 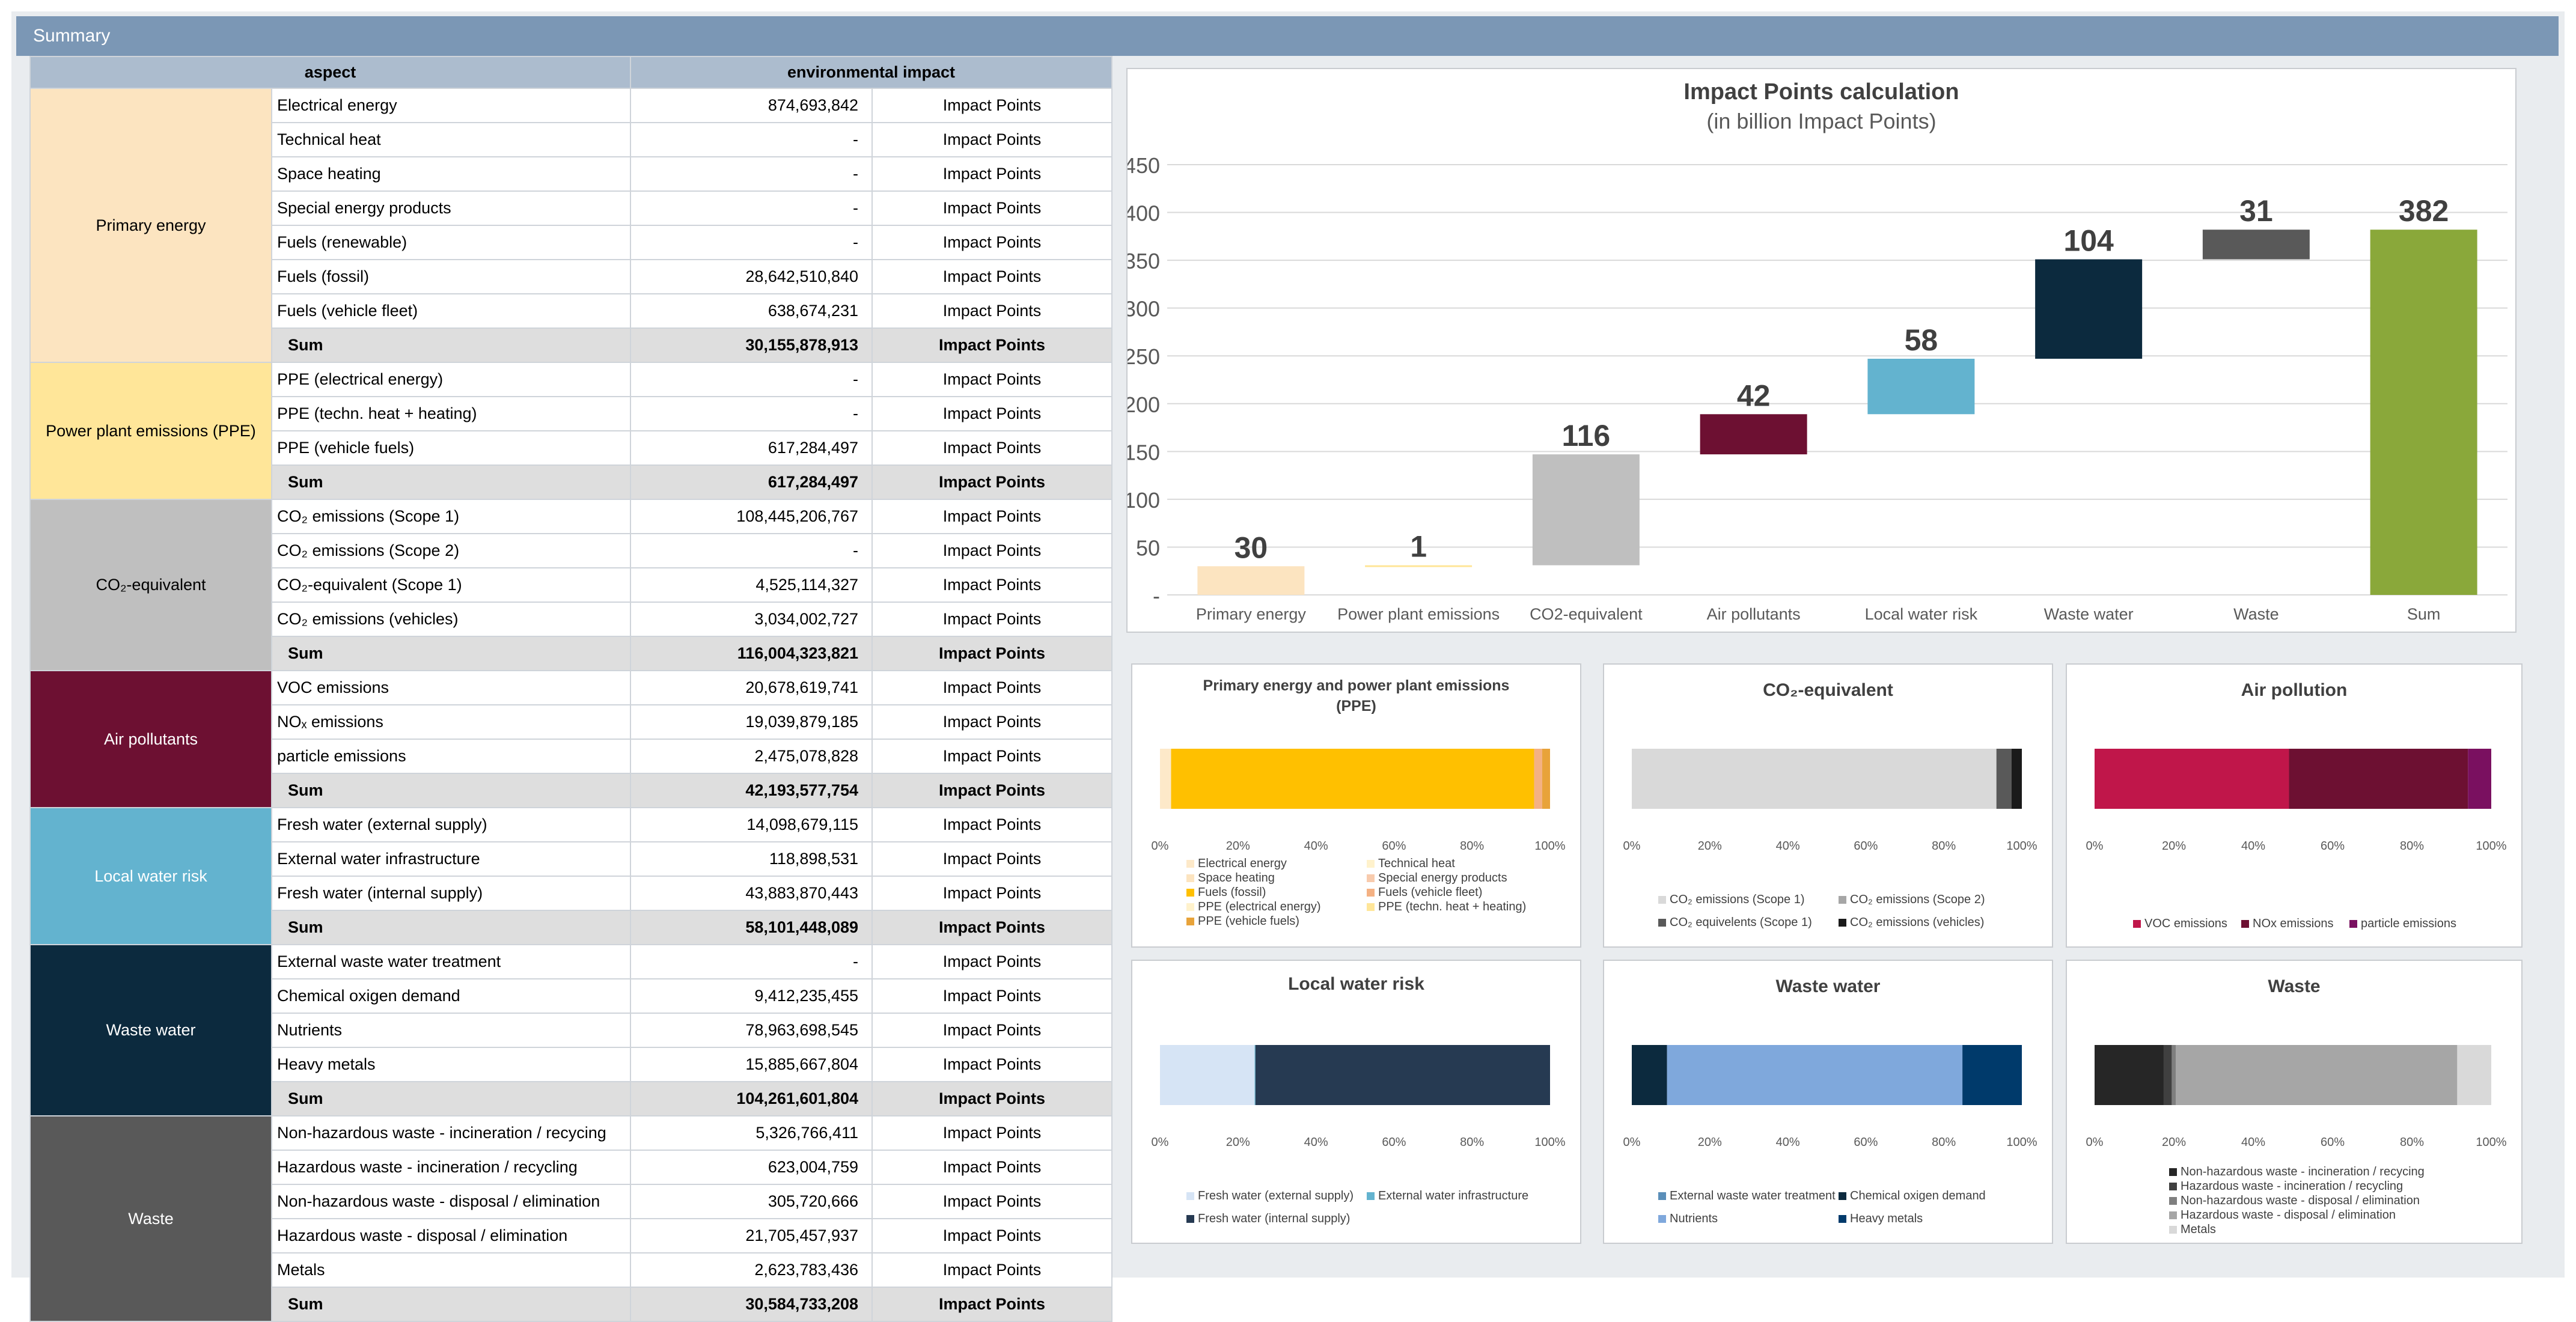 I want to click on group-label-power-plant-emissions-ppe: Power plant emissions (PPE), so click(x=150, y=431).